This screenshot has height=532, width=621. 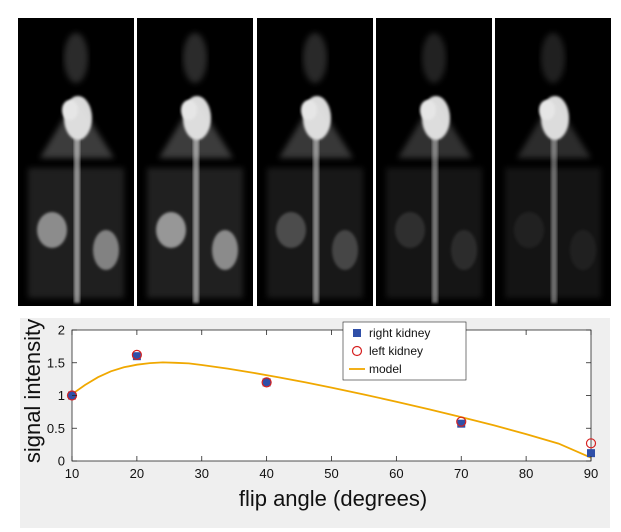 I want to click on legend-box, so click(x=404, y=351).